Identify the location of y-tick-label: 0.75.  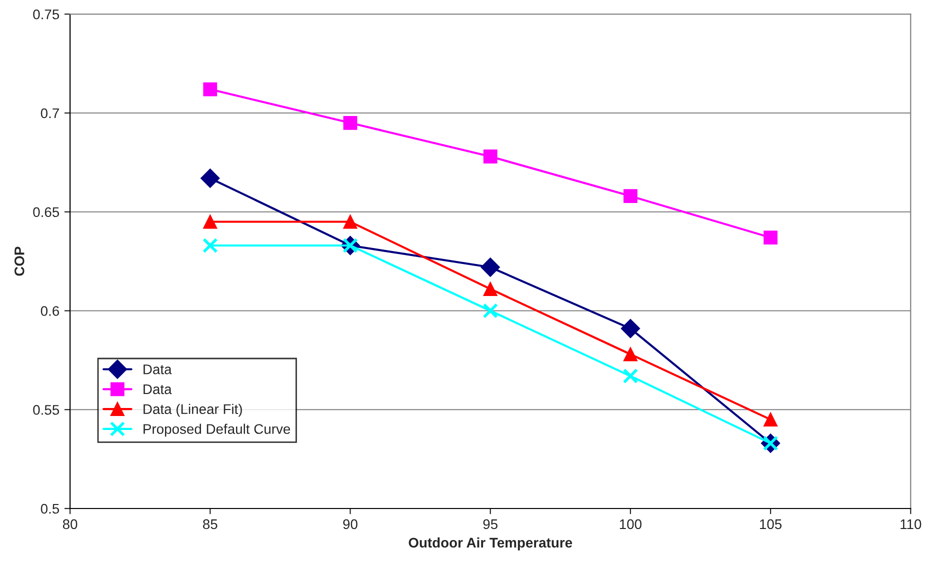
(46, 14).